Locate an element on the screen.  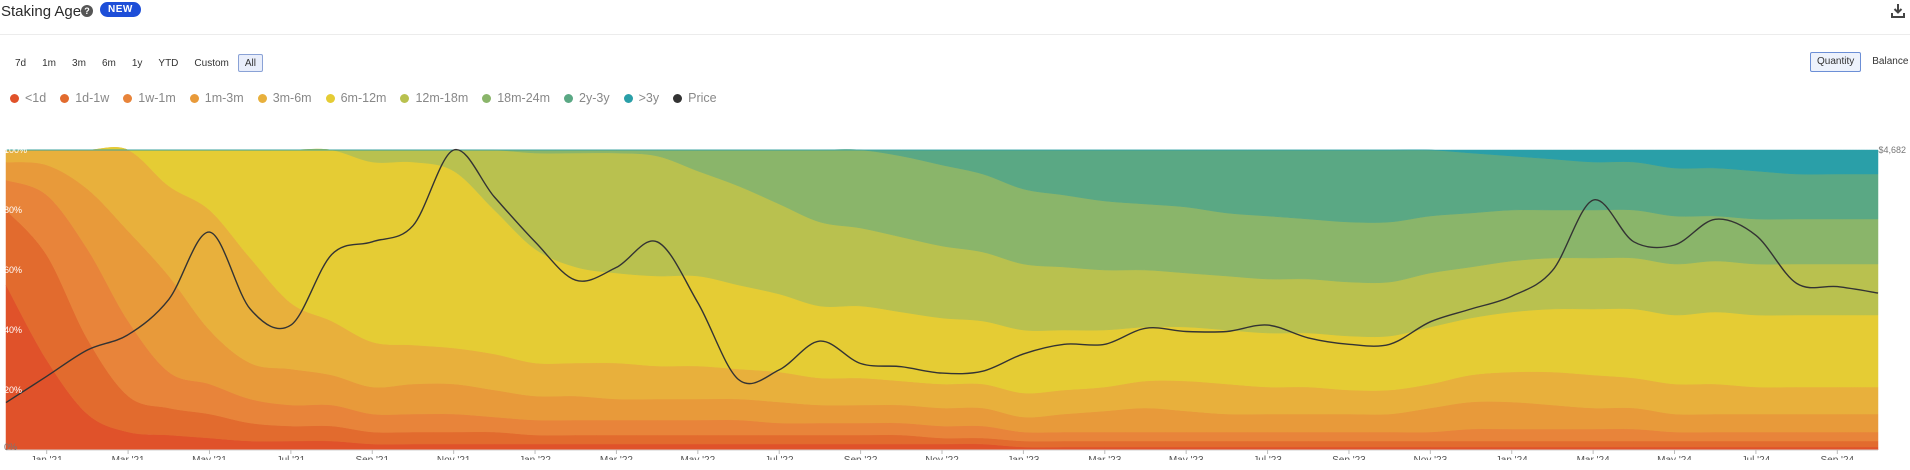
x-tick-label: Mar '22 is located at coordinates (616, 457).